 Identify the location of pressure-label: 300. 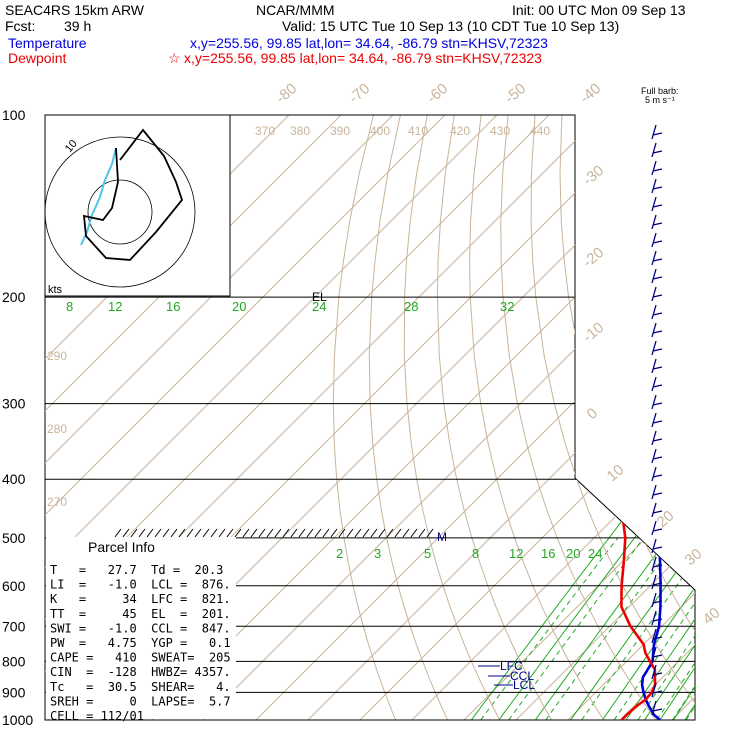
(14, 404).